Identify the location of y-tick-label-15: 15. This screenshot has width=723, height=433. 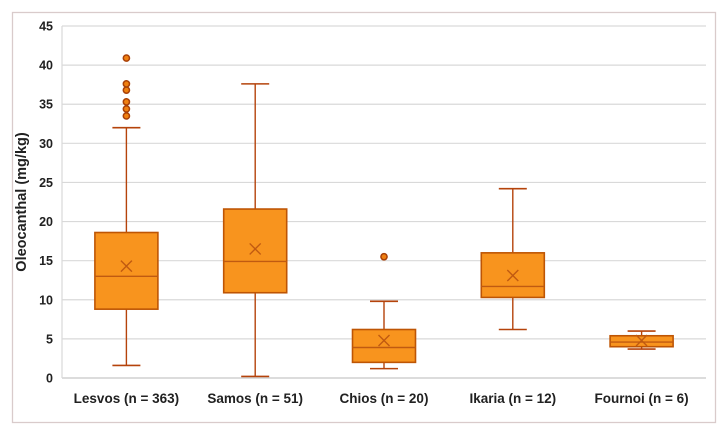
(46, 261).